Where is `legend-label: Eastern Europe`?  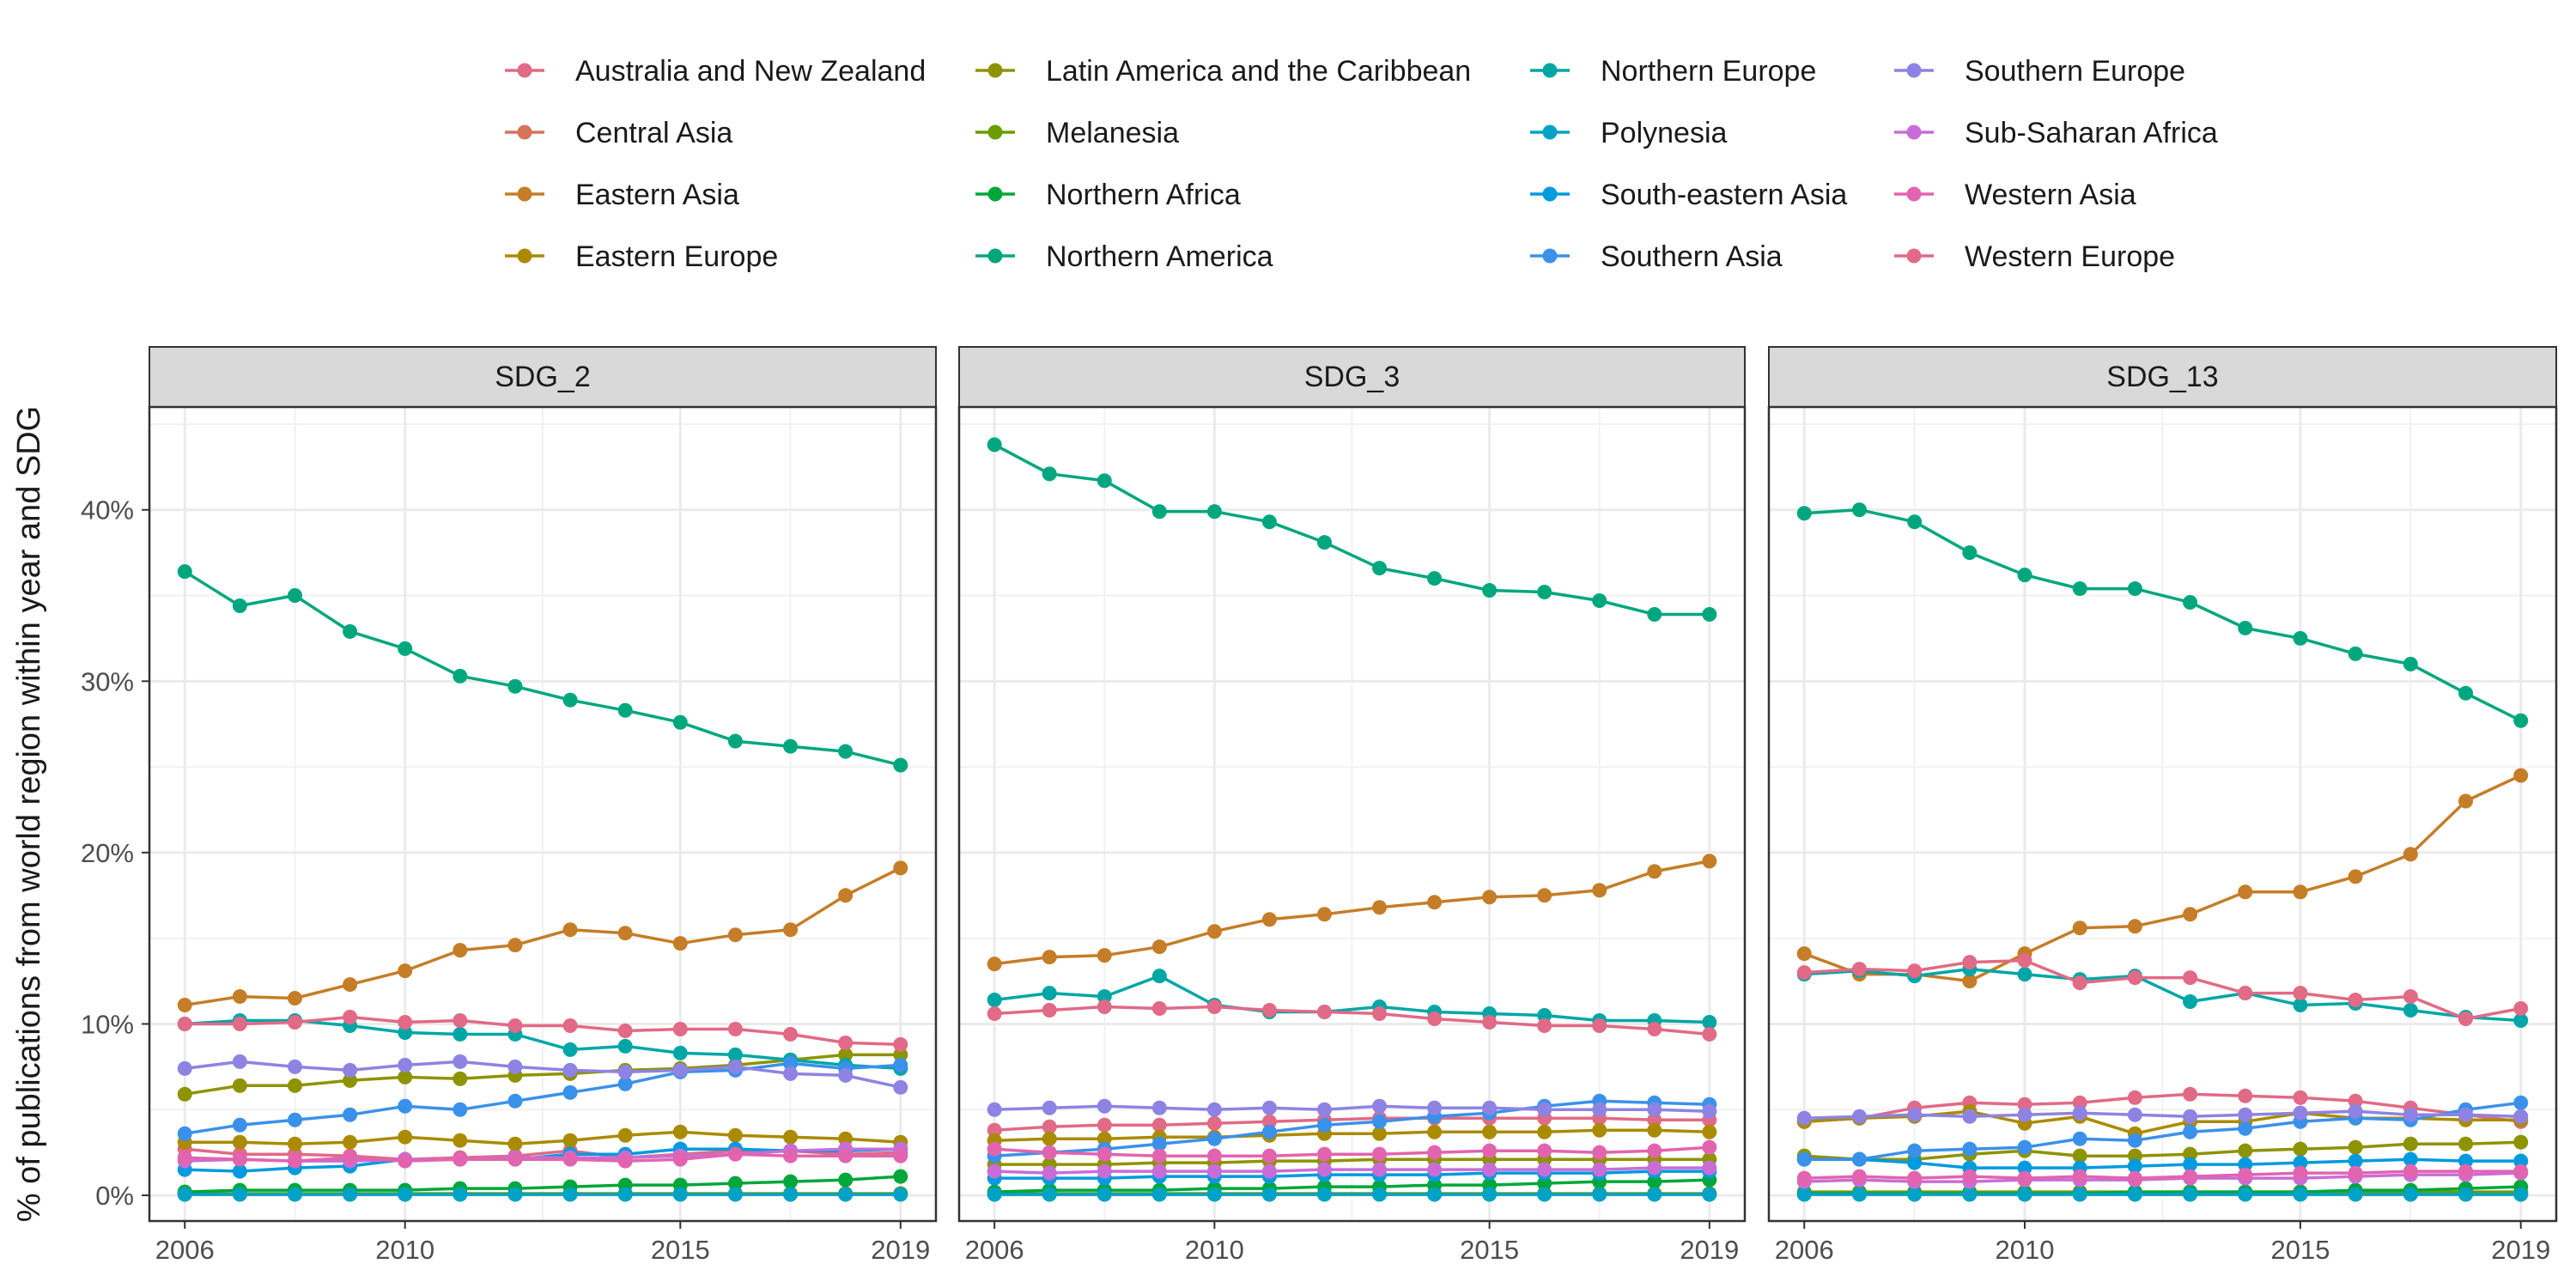 legend-label: Eastern Europe is located at coordinates (676, 257).